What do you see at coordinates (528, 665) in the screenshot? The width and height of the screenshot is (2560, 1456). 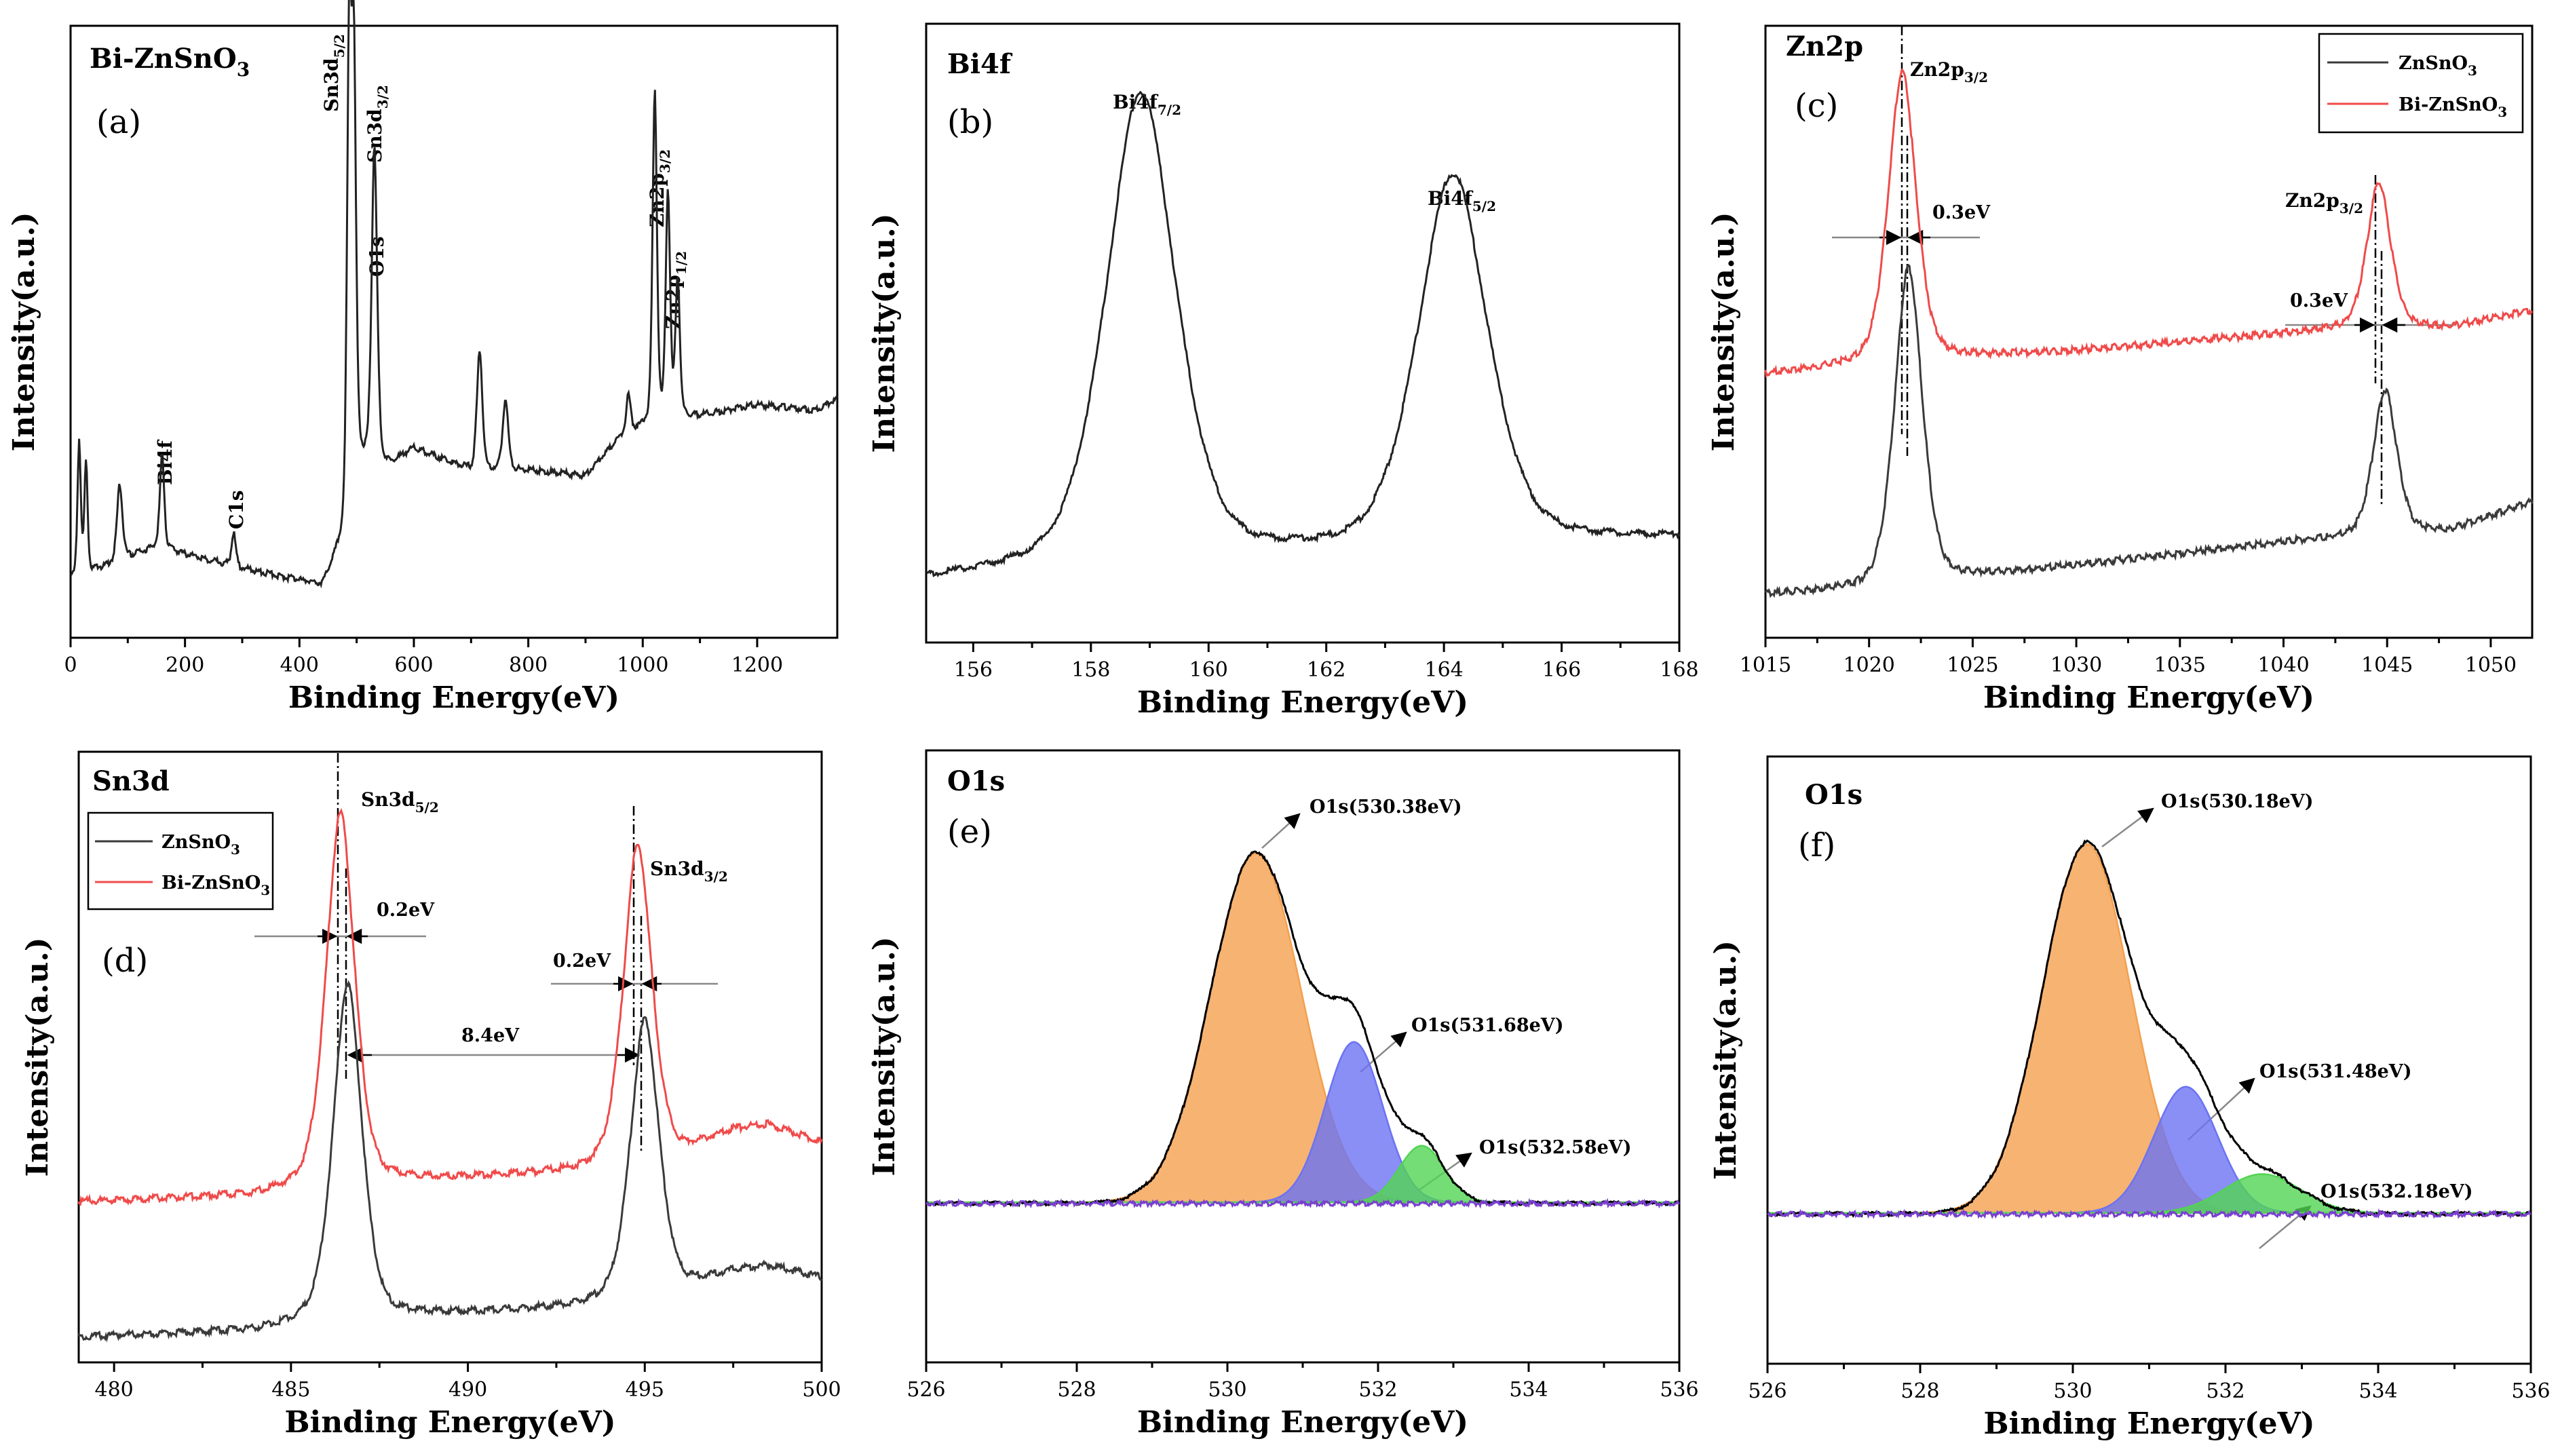 I see `x-tick-label: 800` at bounding box center [528, 665].